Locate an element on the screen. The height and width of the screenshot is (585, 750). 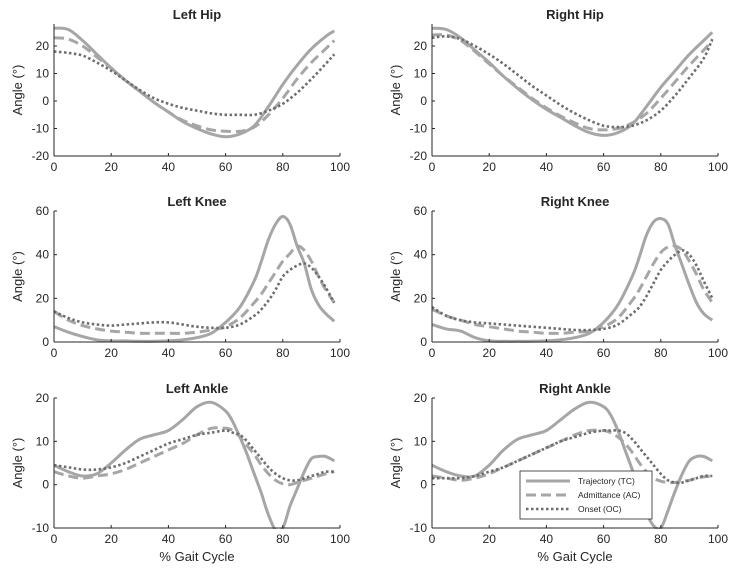
right-ankle-title: Right Ankle is located at coordinates (575, 388).